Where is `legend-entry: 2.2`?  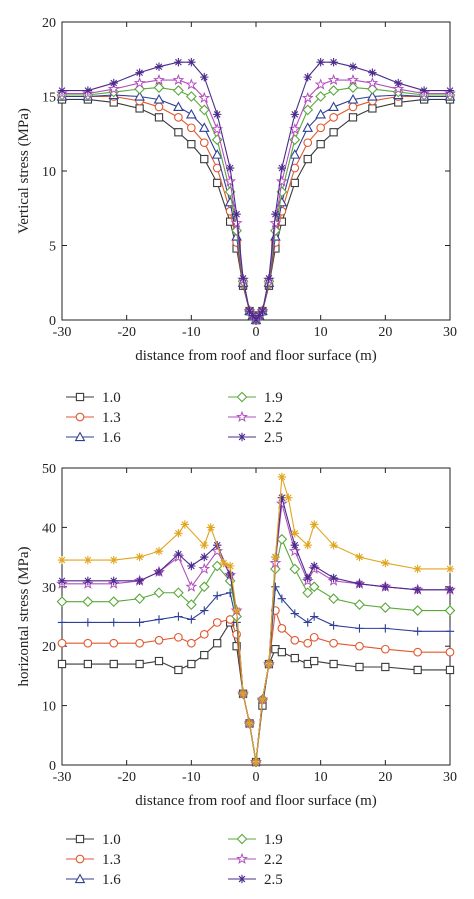
legend-entry: 2.2 is located at coordinates (255, 860).